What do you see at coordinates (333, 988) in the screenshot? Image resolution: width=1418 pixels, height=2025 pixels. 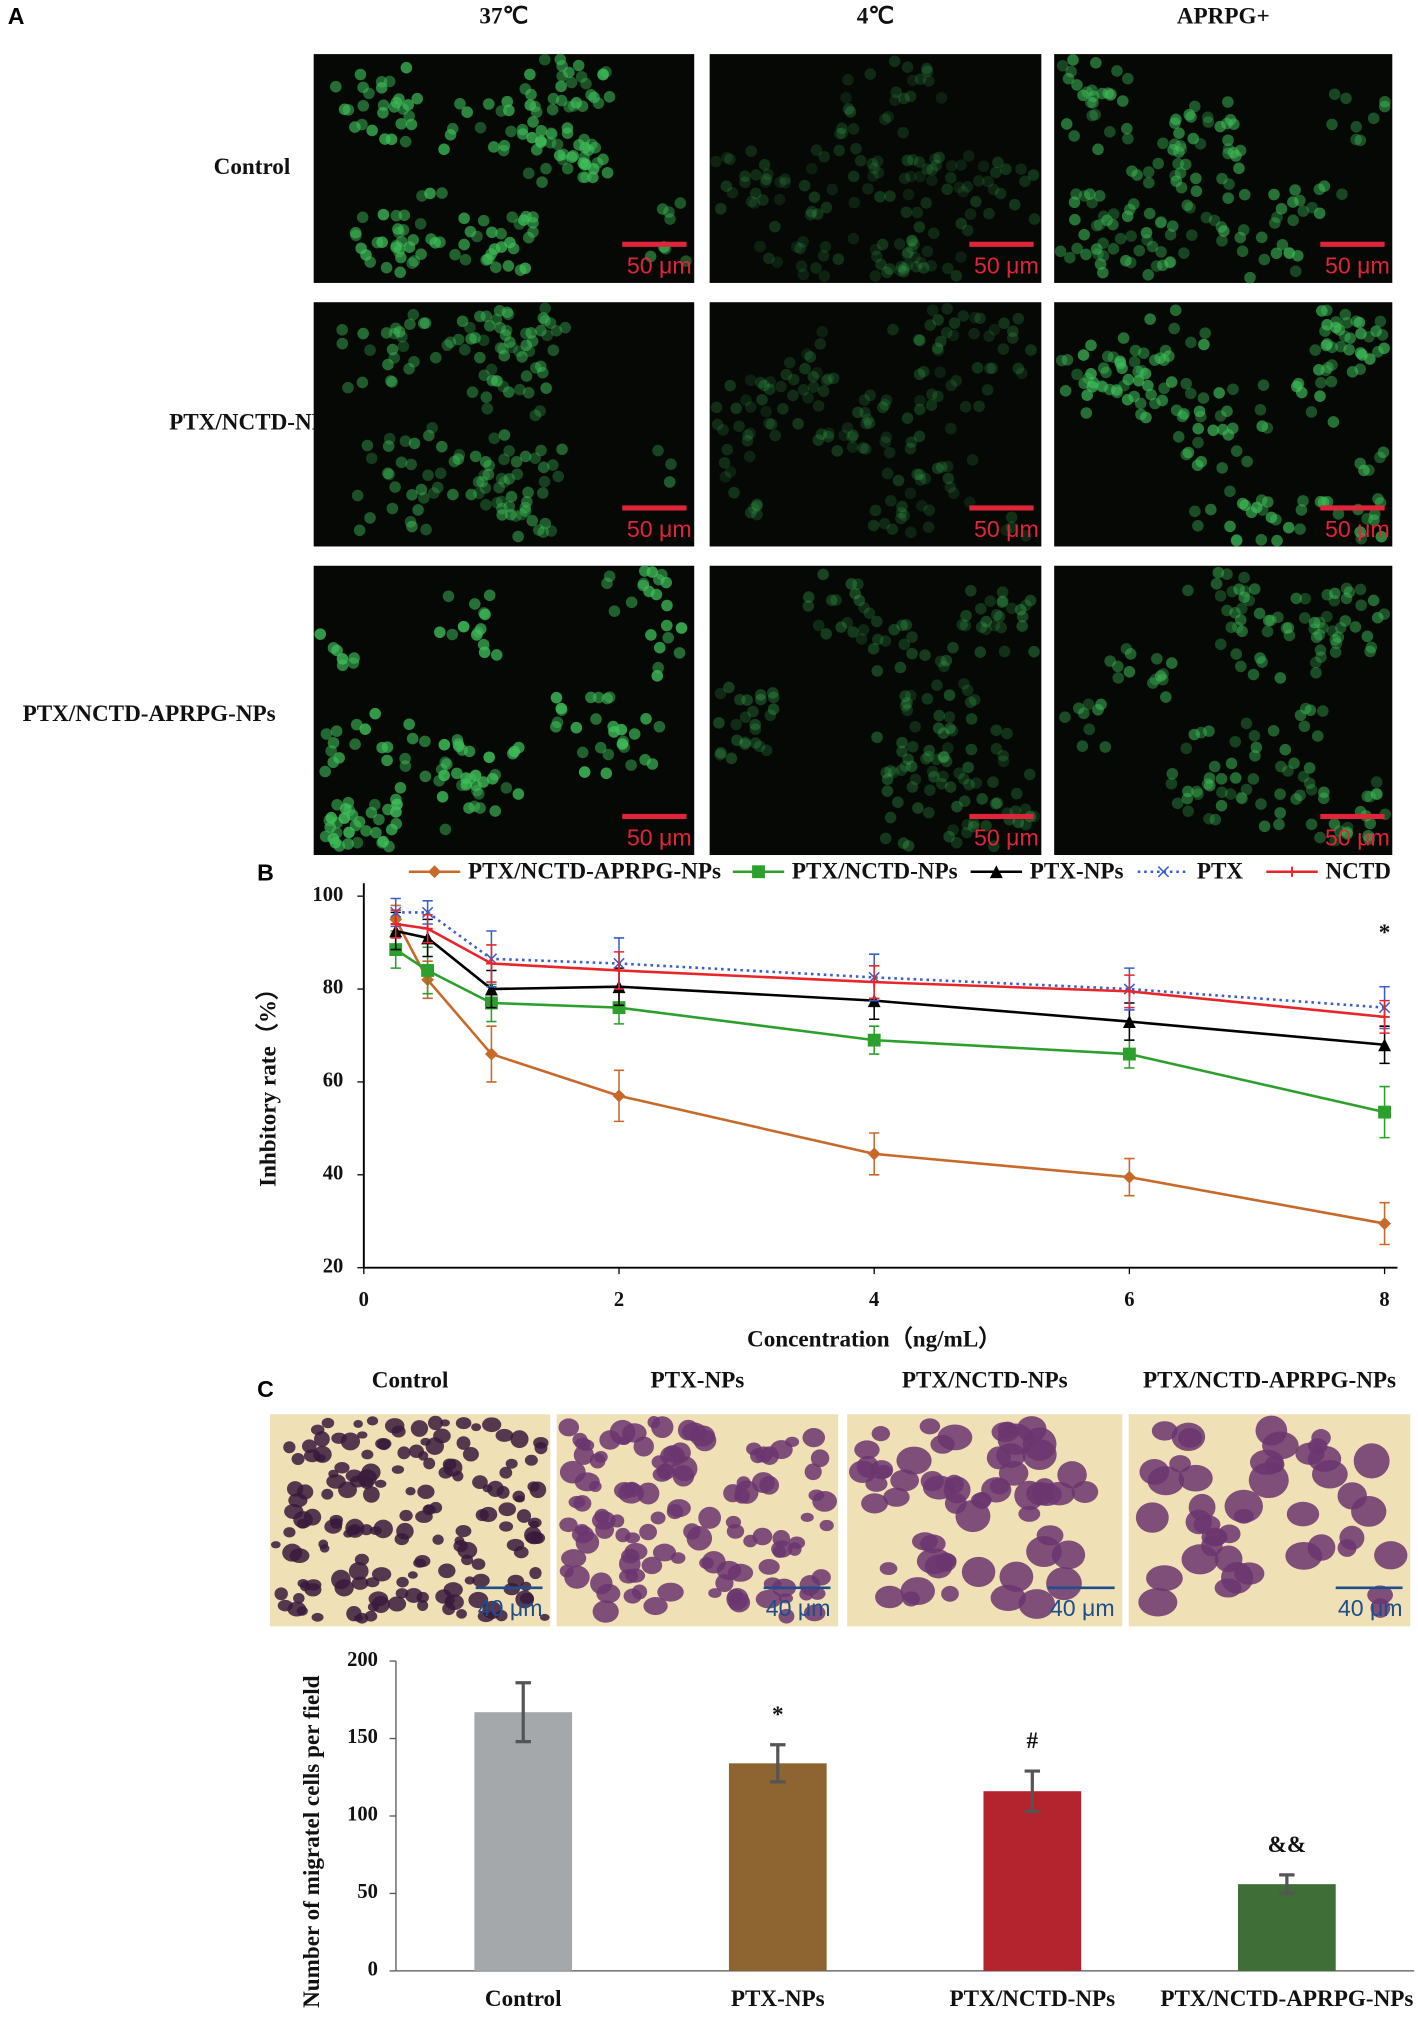 I see `y-tick-label: 80` at bounding box center [333, 988].